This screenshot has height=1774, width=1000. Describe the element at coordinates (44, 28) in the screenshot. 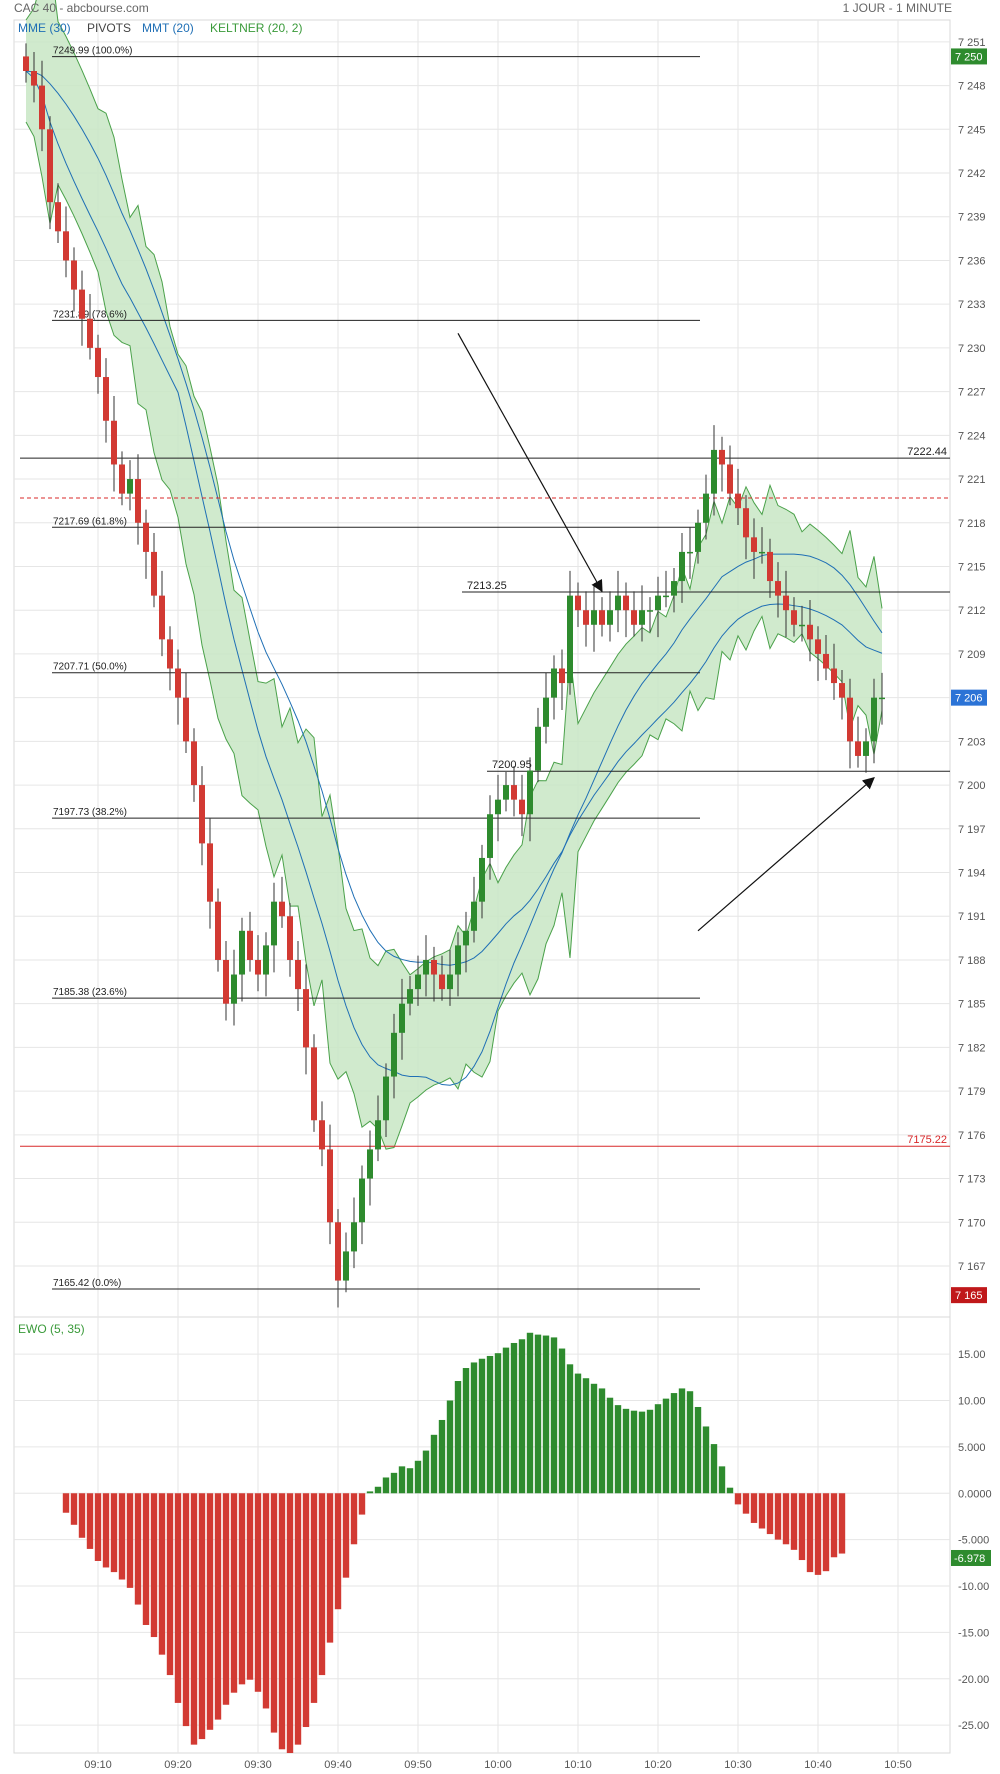

I see `legend-mme: MME (30)` at that location.